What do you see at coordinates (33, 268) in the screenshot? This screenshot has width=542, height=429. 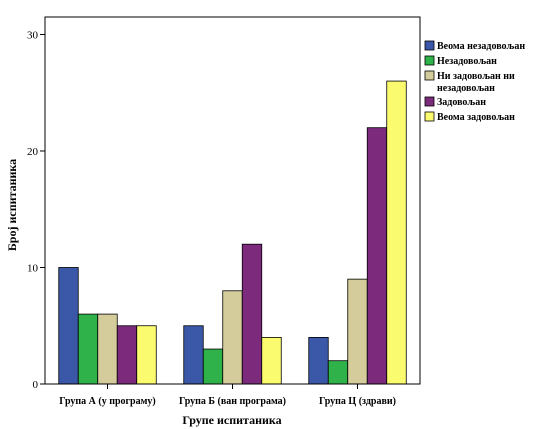 I see `y-tick-label: 10` at bounding box center [33, 268].